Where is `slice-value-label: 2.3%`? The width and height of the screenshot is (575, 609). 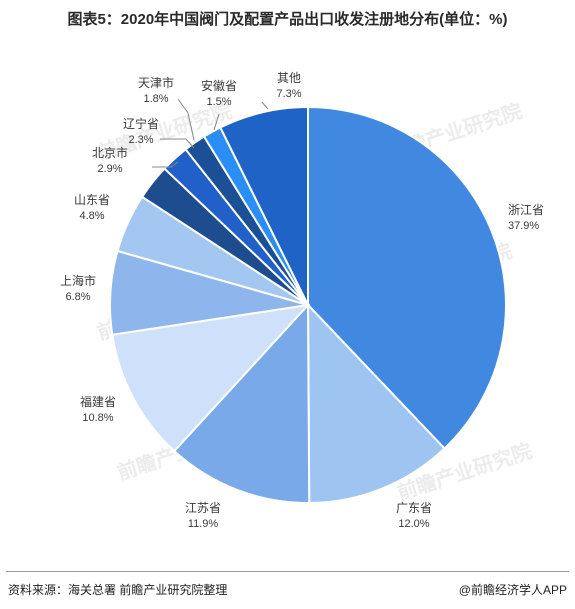 slice-value-label: 2.3% is located at coordinates (140, 140).